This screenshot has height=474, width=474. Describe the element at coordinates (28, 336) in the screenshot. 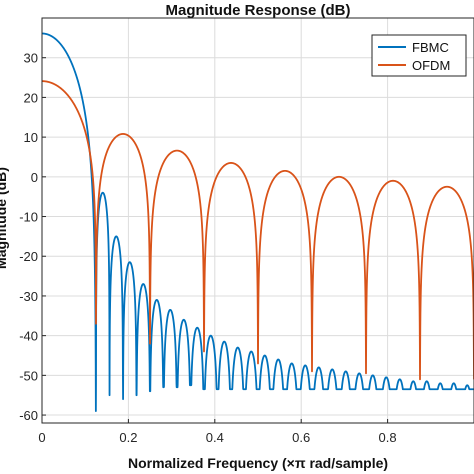

I see `y-tick-label: -40` at that location.